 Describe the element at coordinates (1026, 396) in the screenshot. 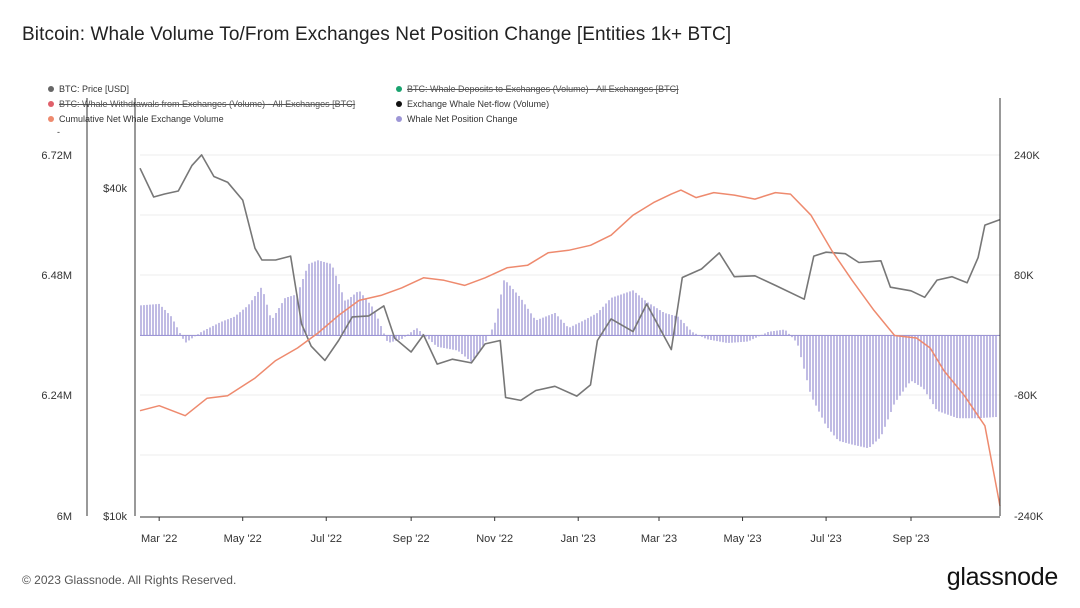

I see `right-axis-tick: -80K` at that location.